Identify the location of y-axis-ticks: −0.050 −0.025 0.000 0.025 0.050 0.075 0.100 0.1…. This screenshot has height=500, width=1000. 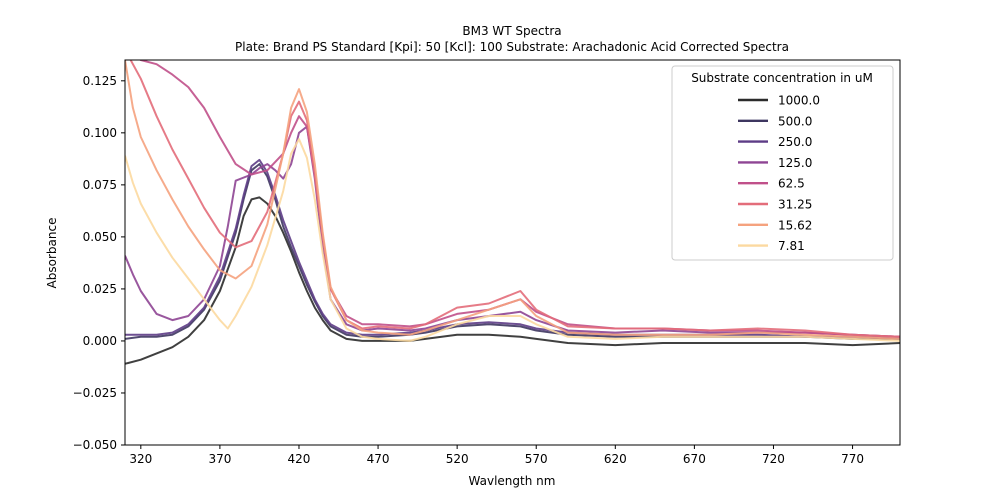
(99, 263).